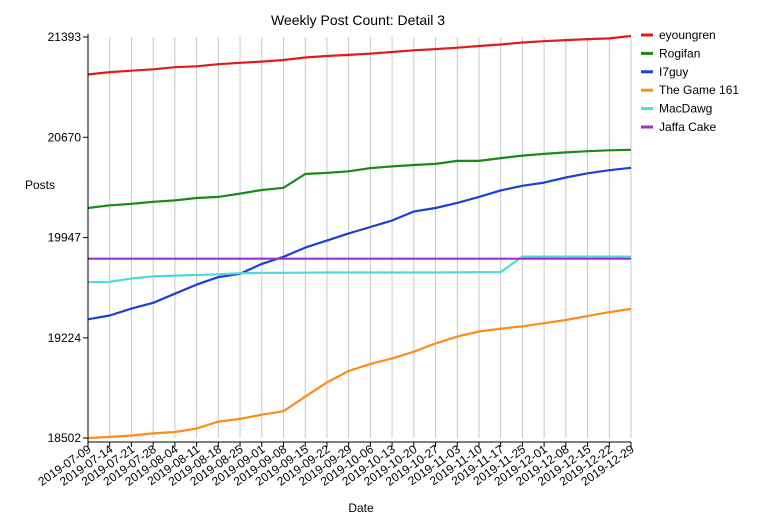  What do you see at coordinates (361, 508) in the screenshot?
I see `x-axis-label: Date` at bounding box center [361, 508].